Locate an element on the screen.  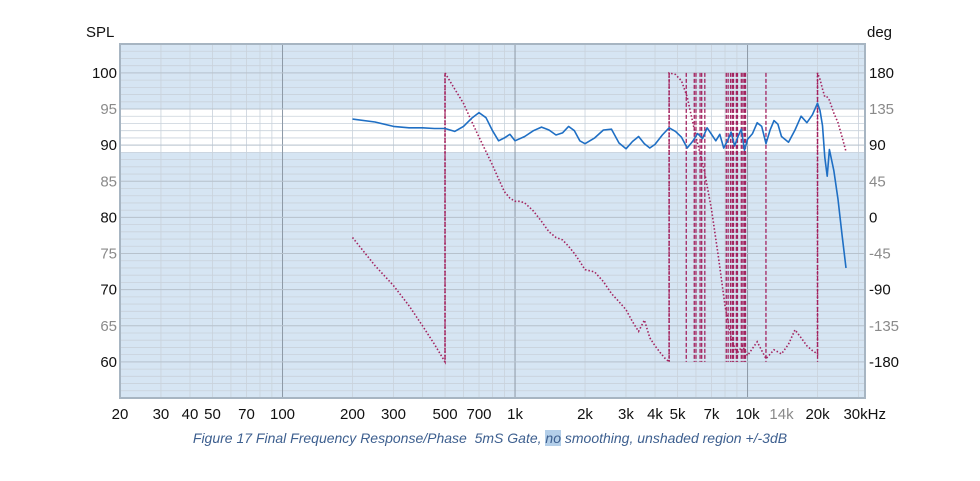
x-tick-label: 30 is located at coordinates (161, 414).